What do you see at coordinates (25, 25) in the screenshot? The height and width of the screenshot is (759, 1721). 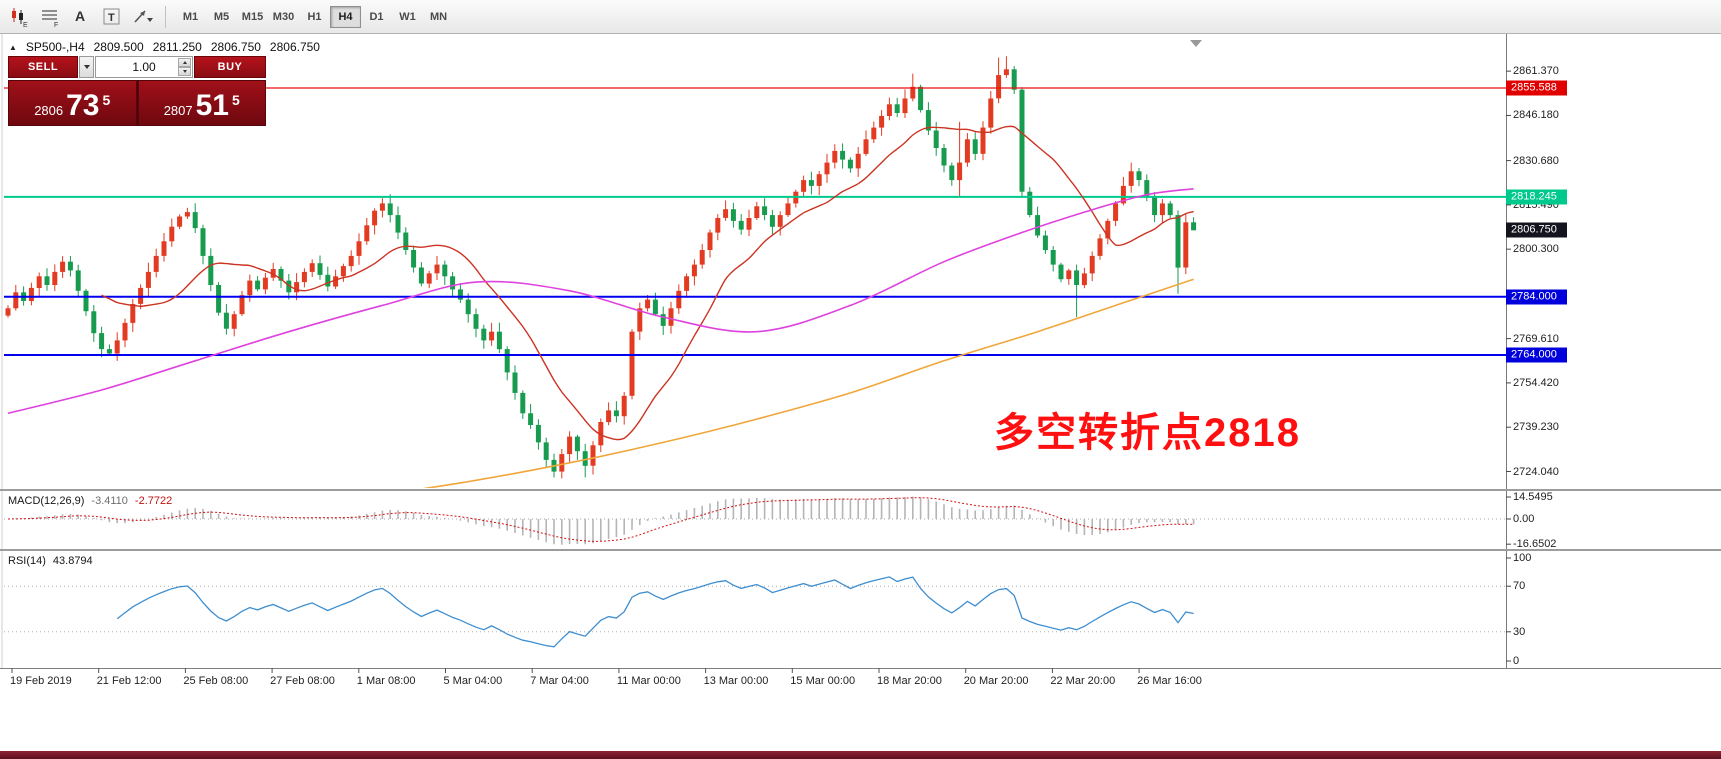 I see `svg-text: E` at bounding box center [25, 25].